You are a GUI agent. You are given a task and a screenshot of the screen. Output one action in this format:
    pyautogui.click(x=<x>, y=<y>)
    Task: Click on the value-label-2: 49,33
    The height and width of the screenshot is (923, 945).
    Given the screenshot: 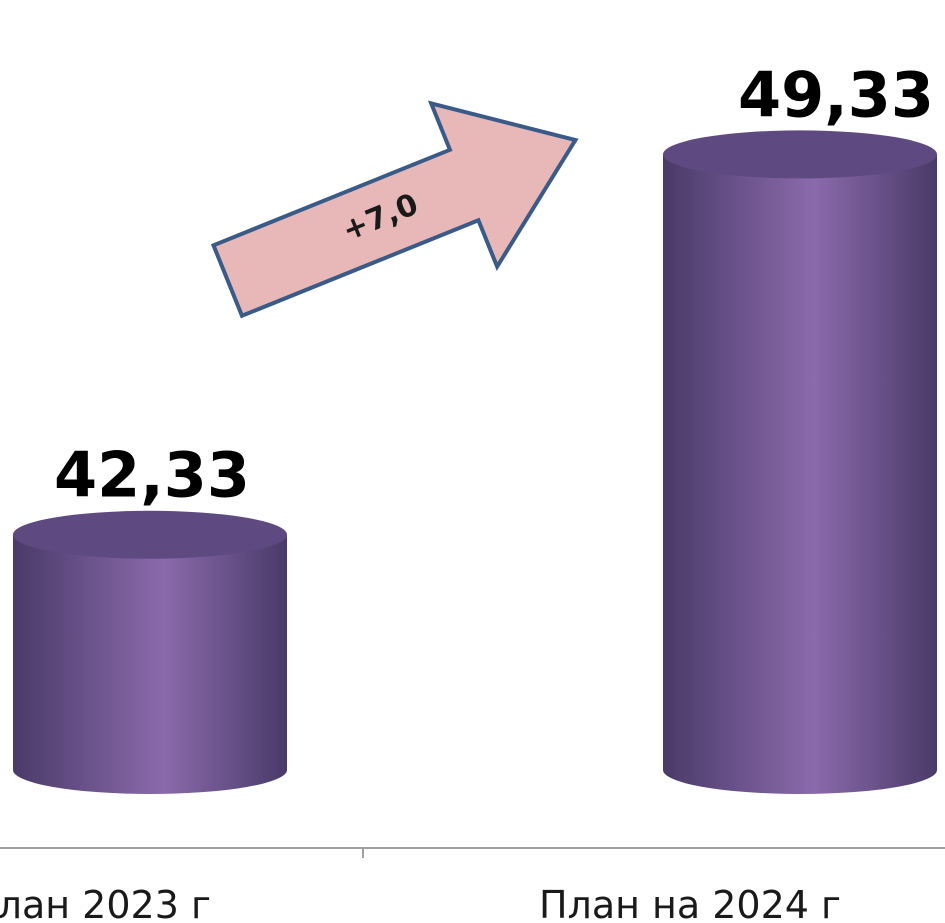 What is the action you would take?
    pyautogui.click(x=836, y=94)
    